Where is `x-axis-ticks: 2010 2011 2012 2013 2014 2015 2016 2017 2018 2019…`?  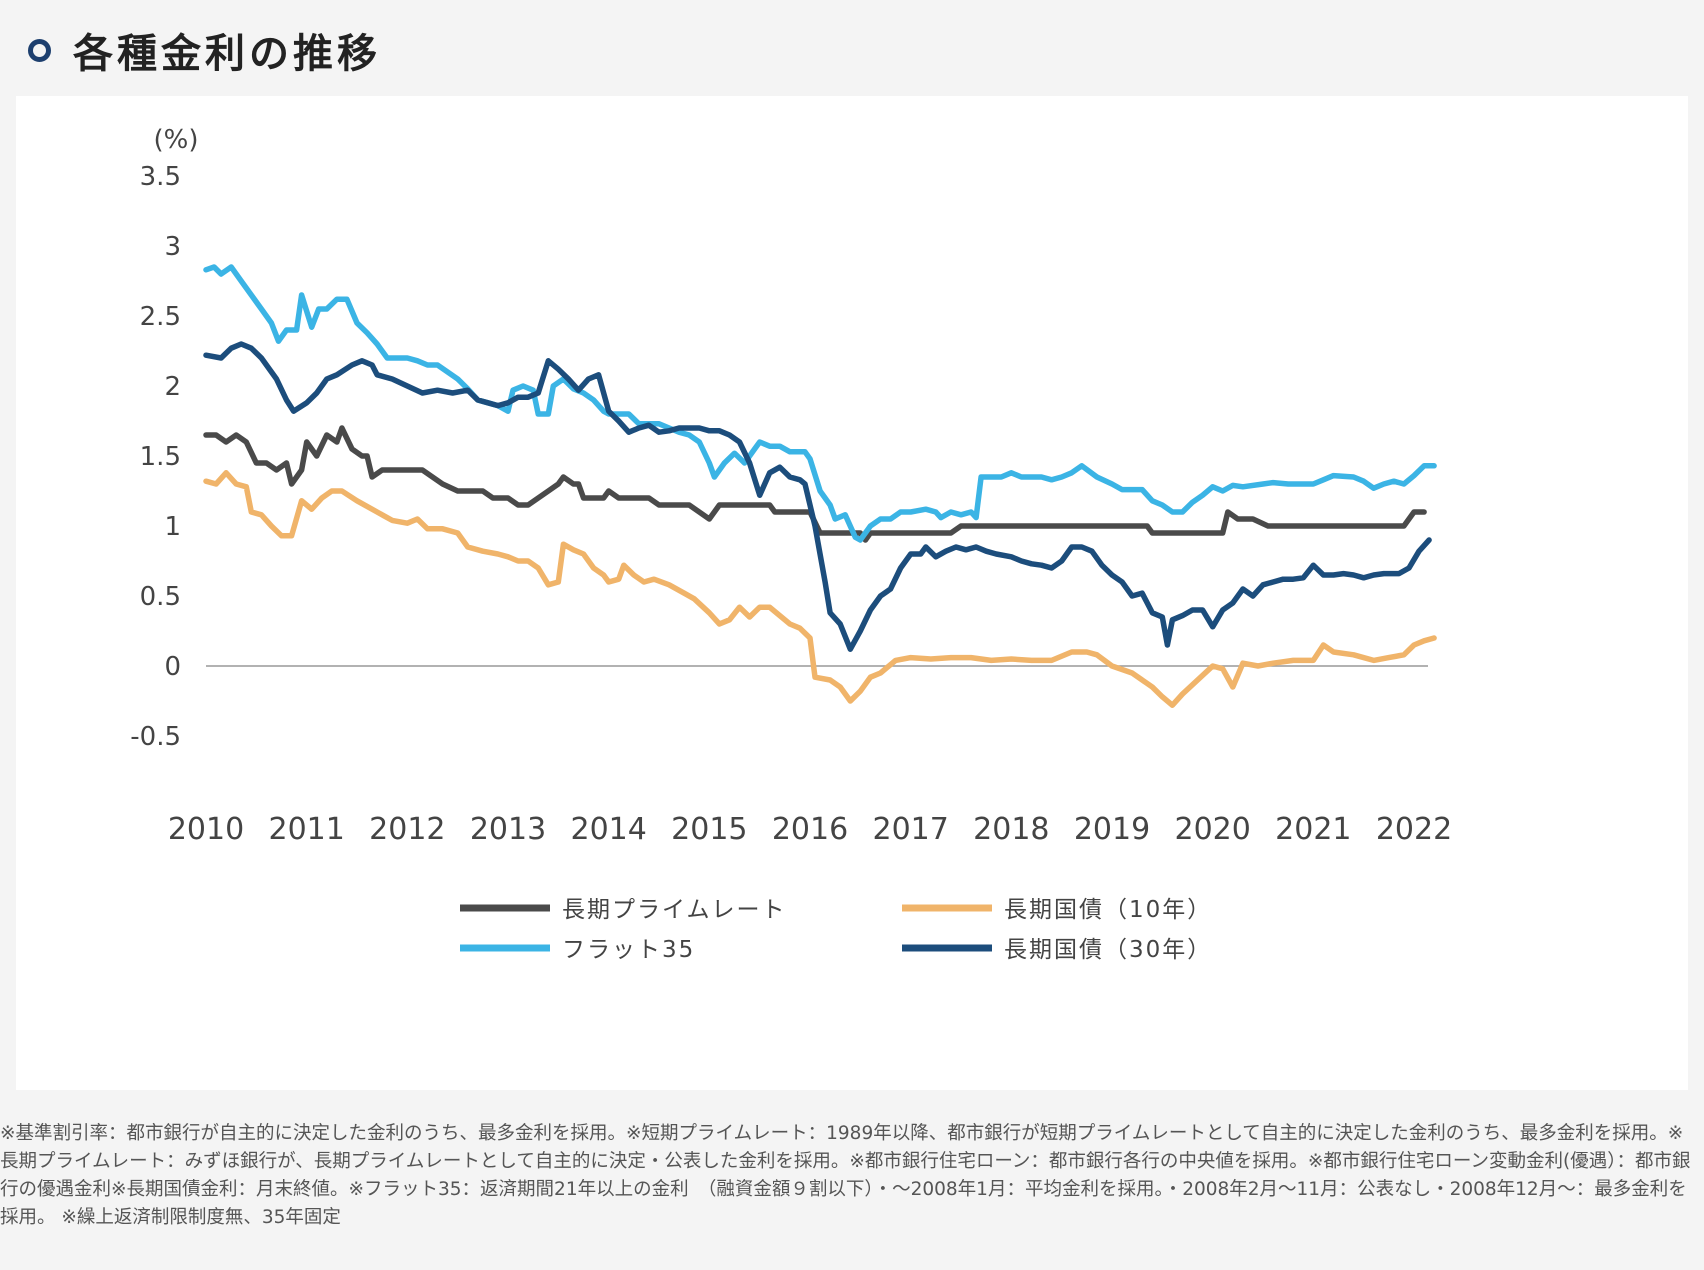
x-axis-ticks: 2010 2011 2012 2013 2014 2015 2016 2017 2018 2019… is located at coordinates (810, 829).